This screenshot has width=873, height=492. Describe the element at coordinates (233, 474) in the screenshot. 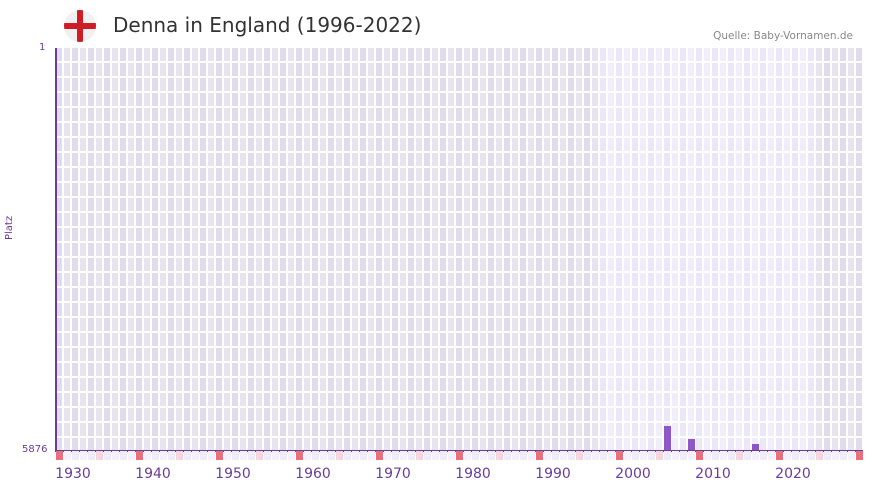

I see `x-tick-1950: 1950` at that location.